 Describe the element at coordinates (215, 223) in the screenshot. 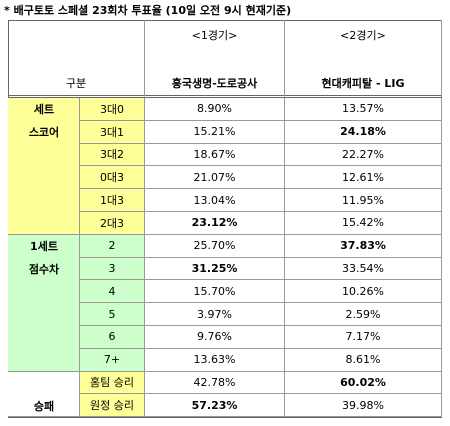

I see `rate-cell: 23.12%` at that location.